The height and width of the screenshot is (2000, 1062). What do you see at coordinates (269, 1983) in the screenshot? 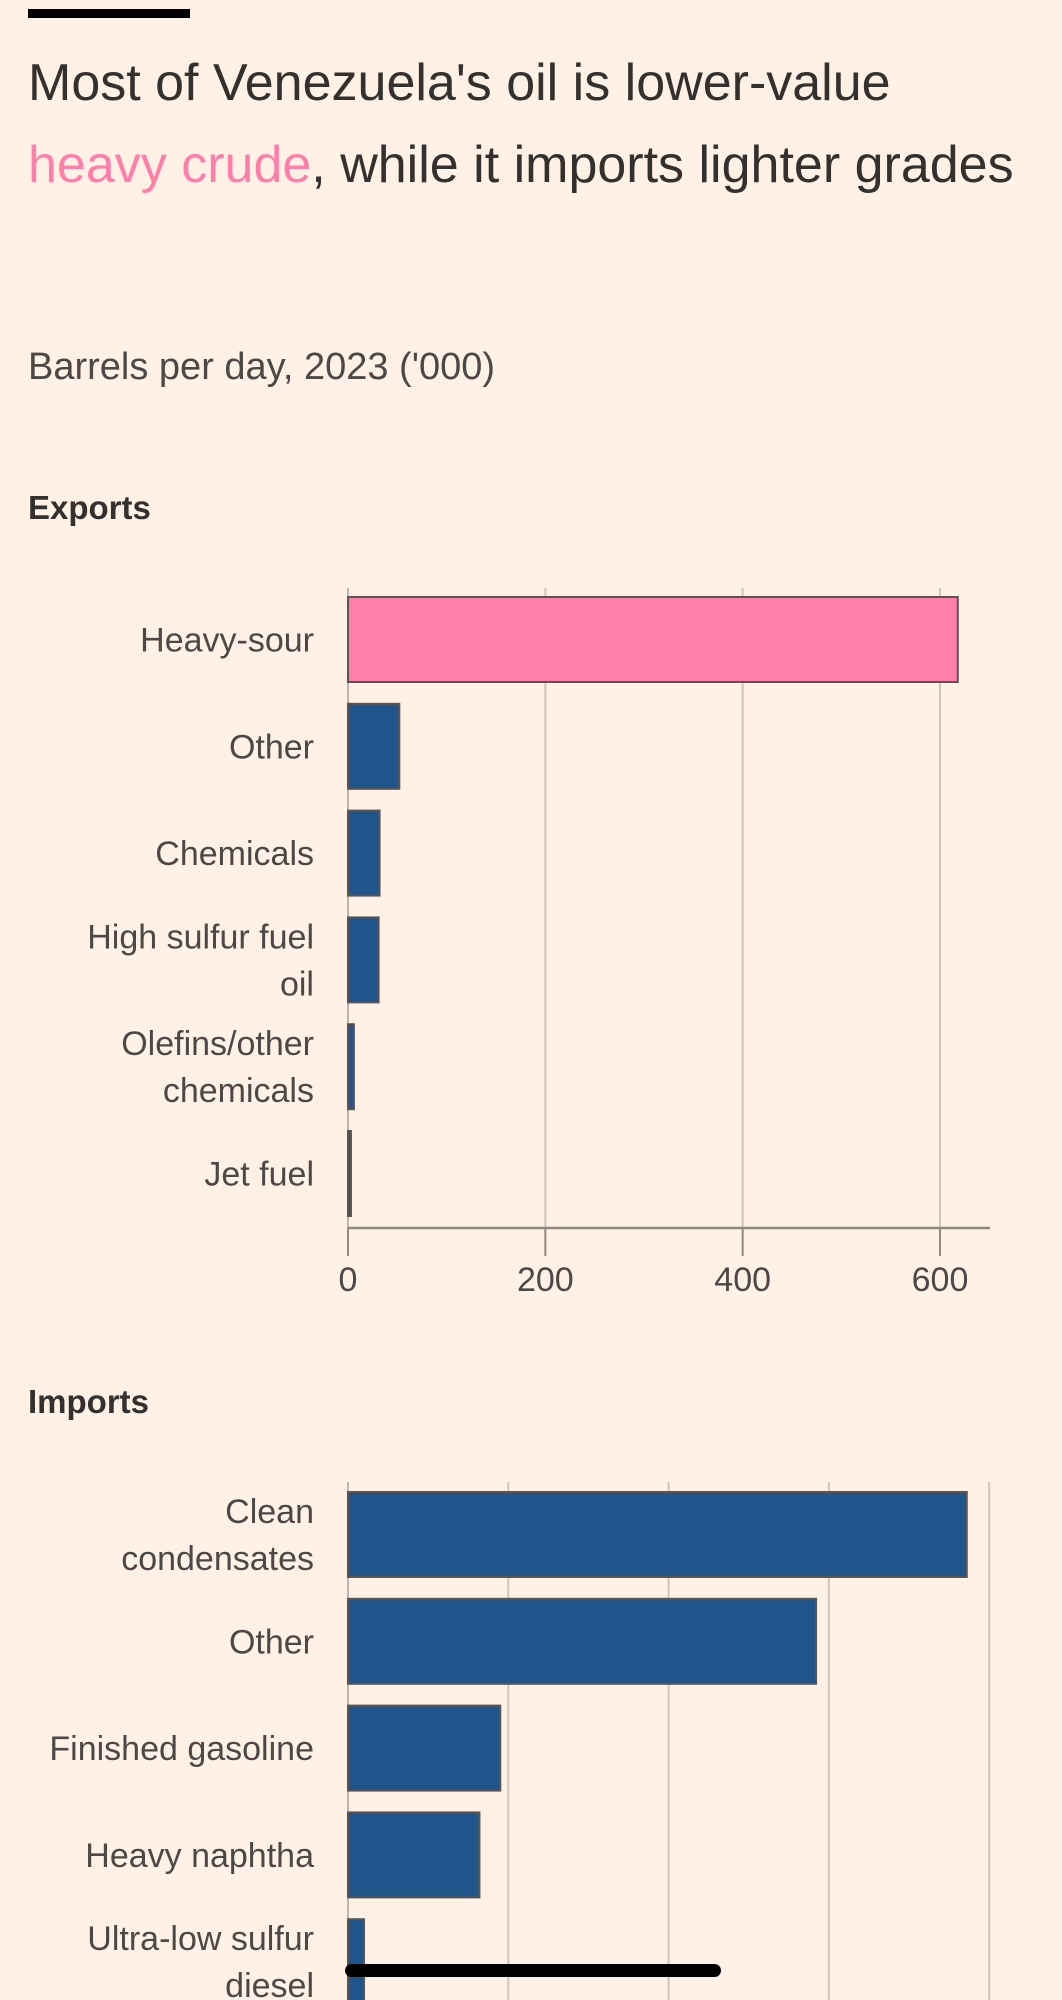
I see `category-label-line: diesel` at bounding box center [269, 1983].